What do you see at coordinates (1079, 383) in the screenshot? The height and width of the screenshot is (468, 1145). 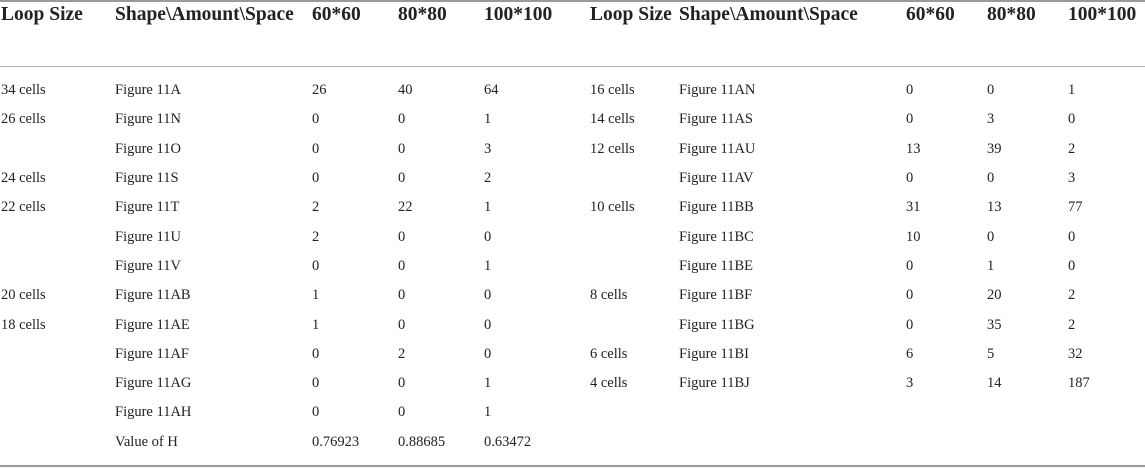 I see `cell-value-100x100-right: 187` at bounding box center [1079, 383].